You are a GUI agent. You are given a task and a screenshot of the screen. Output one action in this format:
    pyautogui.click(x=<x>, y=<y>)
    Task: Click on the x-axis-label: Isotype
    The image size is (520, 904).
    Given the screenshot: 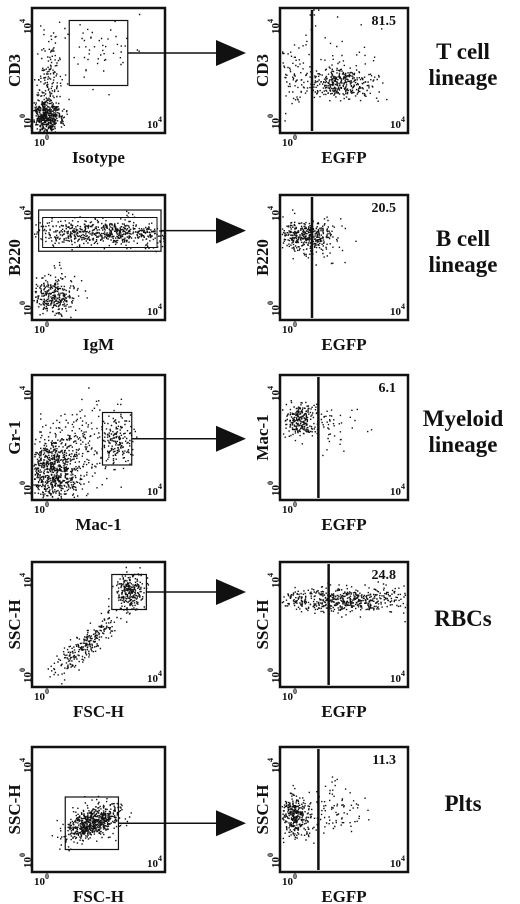 What is the action you would take?
    pyautogui.click(x=98, y=157)
    